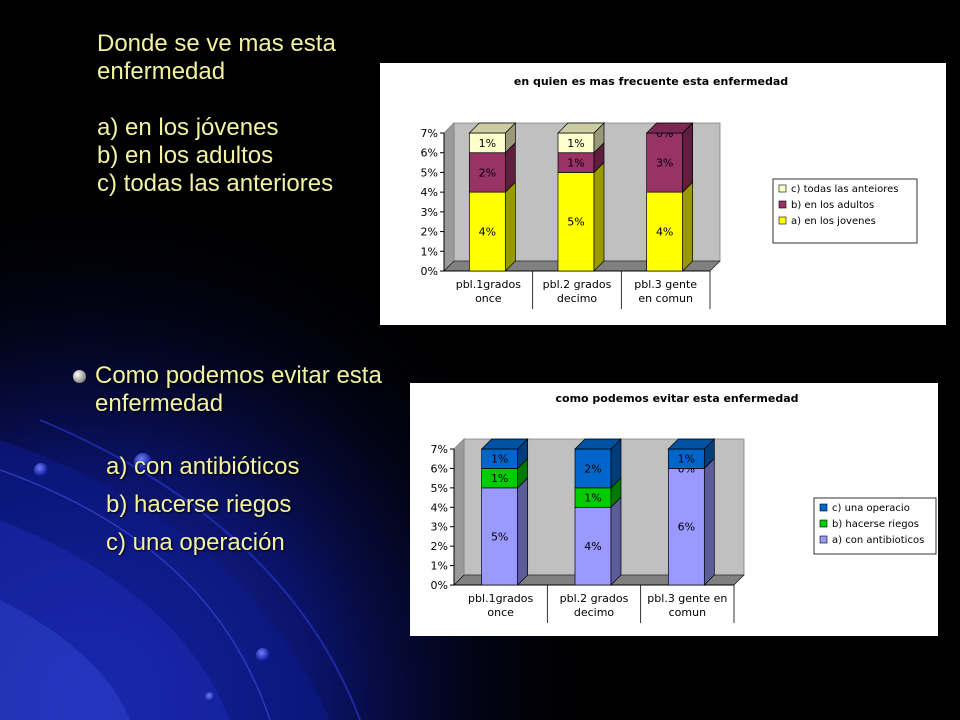 The height and width of the screenshot is (720, 960). What do you see at coordinates (878, 540) in the screenshot?
I see `legend-entry: a) con antibioticos` at bounding box center [878, 540].